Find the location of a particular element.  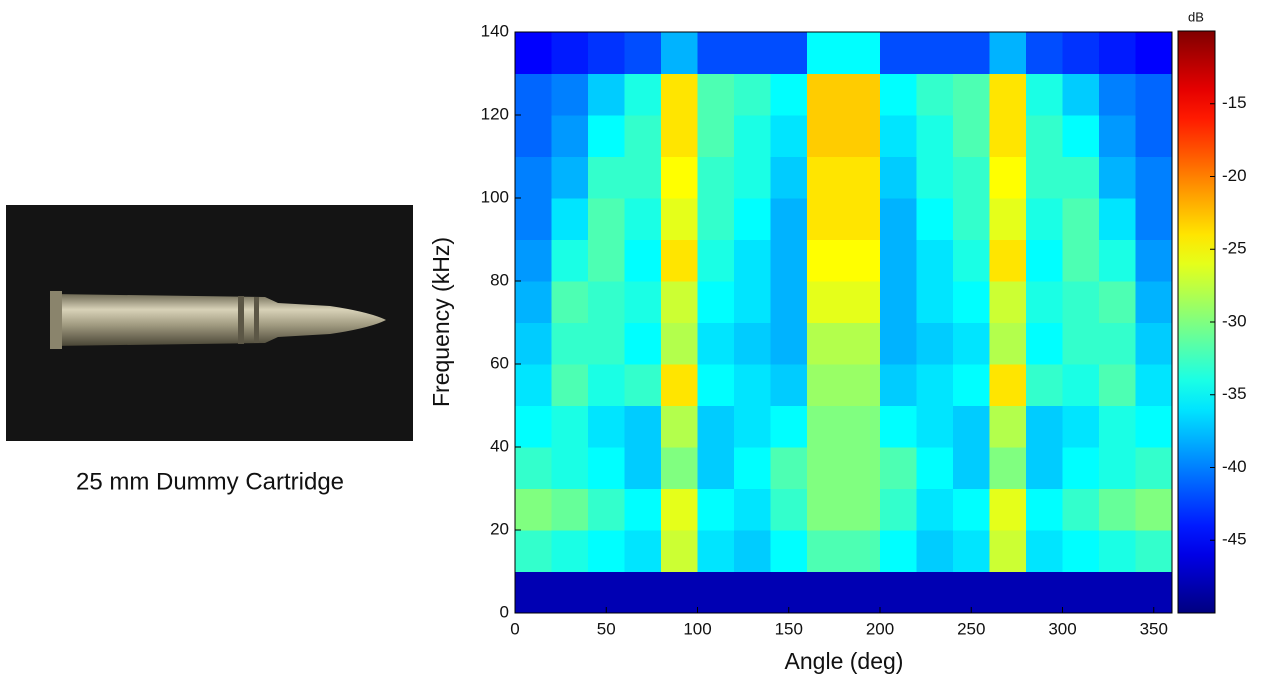

colorbar-tick-label: -25 is located at coordinates (1234, 248).